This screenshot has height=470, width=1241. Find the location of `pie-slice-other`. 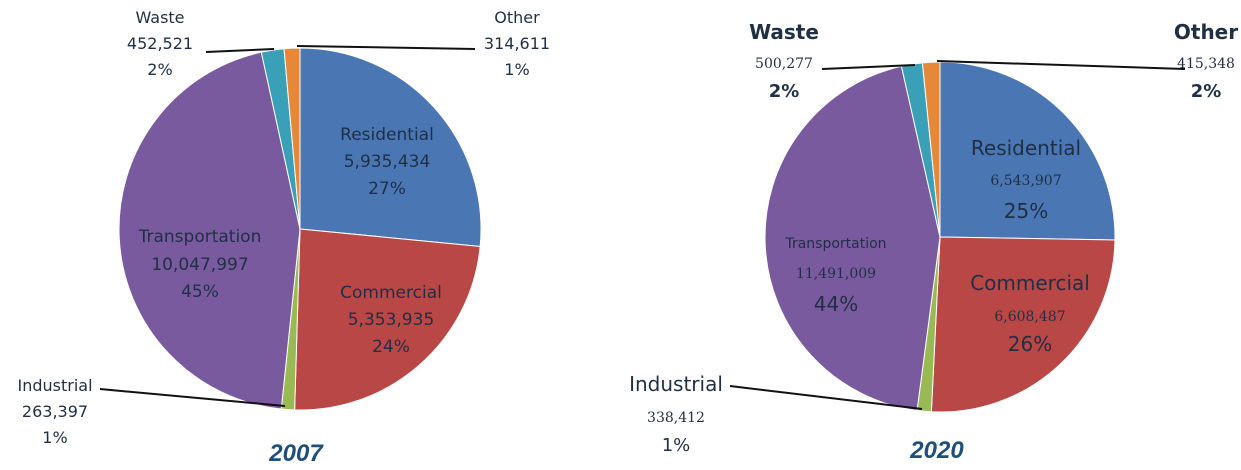

pie-slice-other is located at coordinates (292, 138).